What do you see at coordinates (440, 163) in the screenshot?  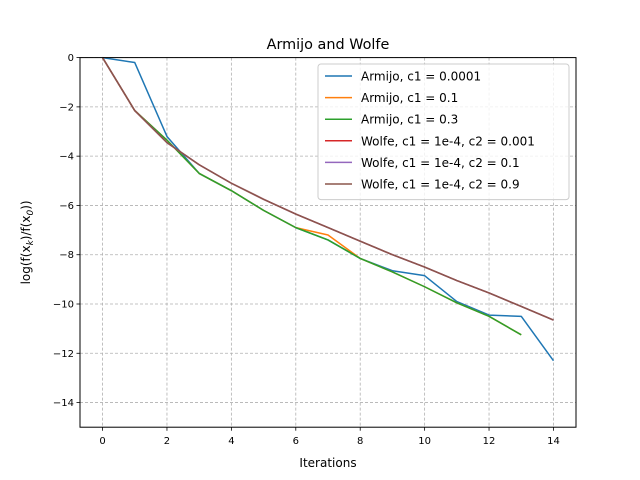 I see `legend-label: Wolfe, c1 = 1e-4, c2 = 0.1` at bounding box center [440, 163].